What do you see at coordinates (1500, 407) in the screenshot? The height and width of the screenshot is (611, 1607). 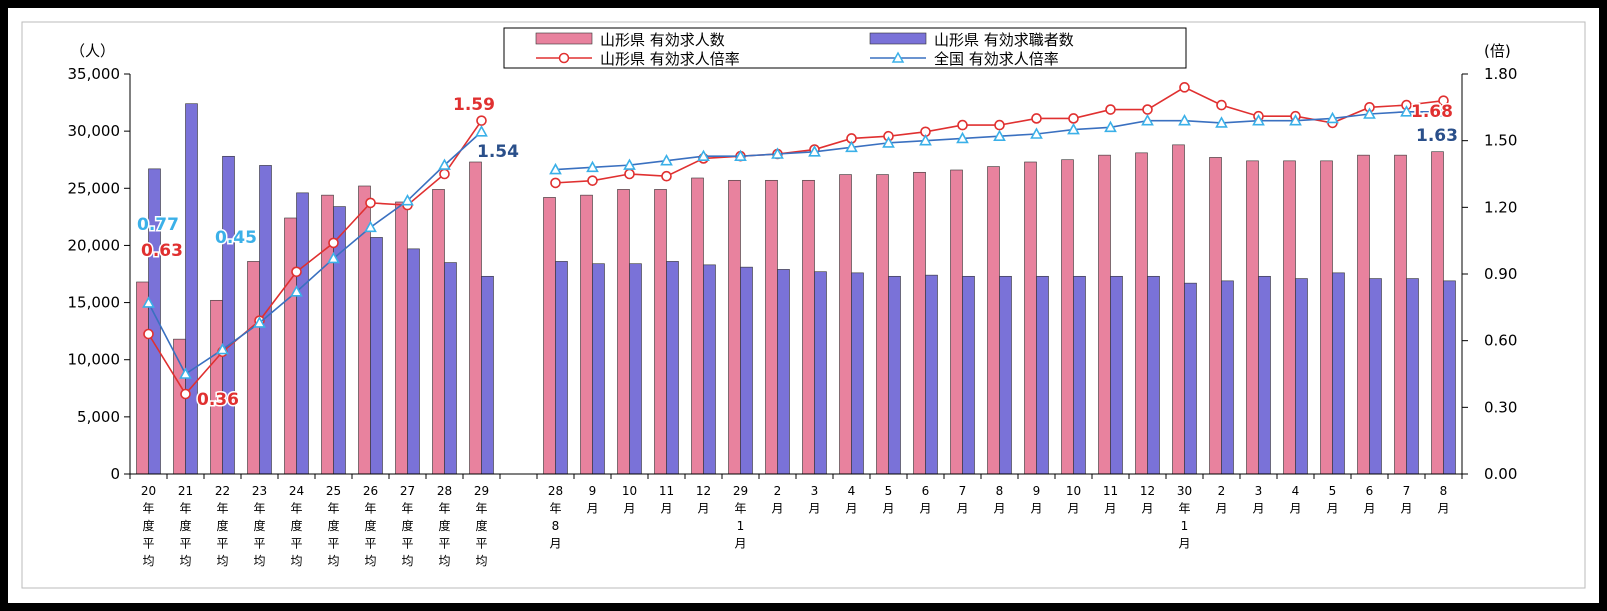 I see `right-tick-label: 0.30` at bounding box center [1500, 407].